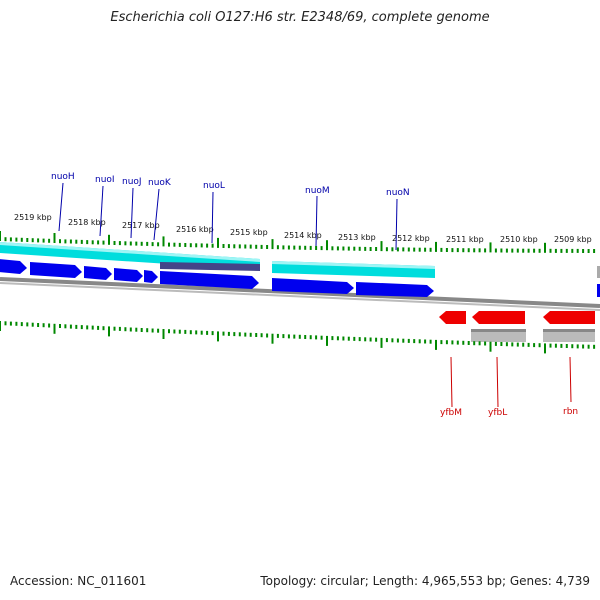  Describe the element at coordinates (132, 182) in the screenshot. I see `gene-label-forward: nuoJ` at that location.